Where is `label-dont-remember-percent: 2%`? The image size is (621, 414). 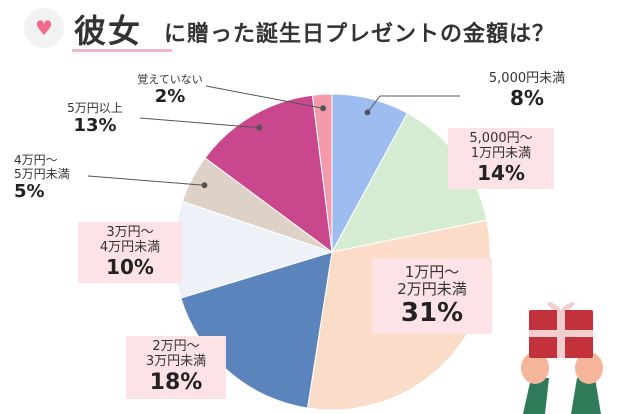 label-dont-remember-percent: 2% is located at coordinates (170, 96).